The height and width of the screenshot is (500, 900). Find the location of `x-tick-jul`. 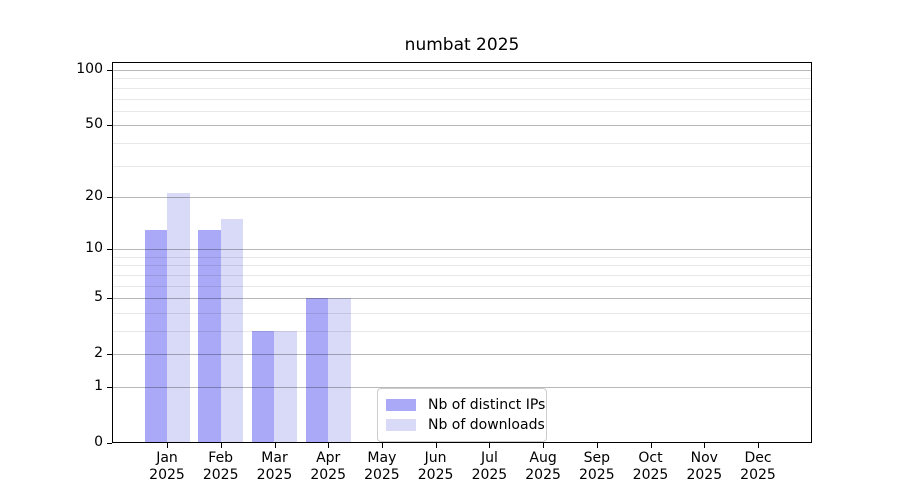

x-tick-jul is located at coordinates (490, 445).